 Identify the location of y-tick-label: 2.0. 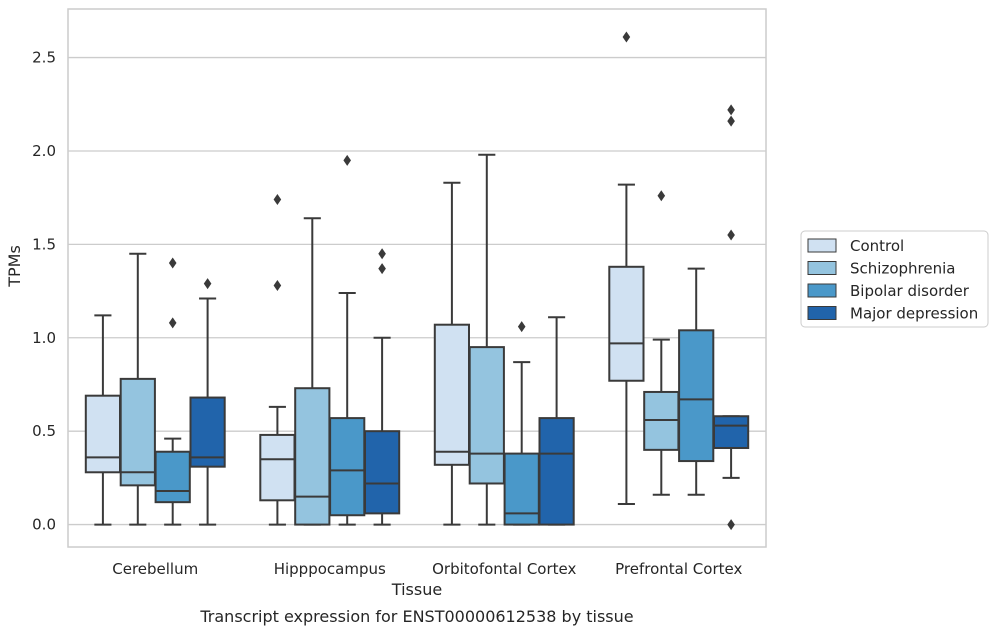
(44, 151).